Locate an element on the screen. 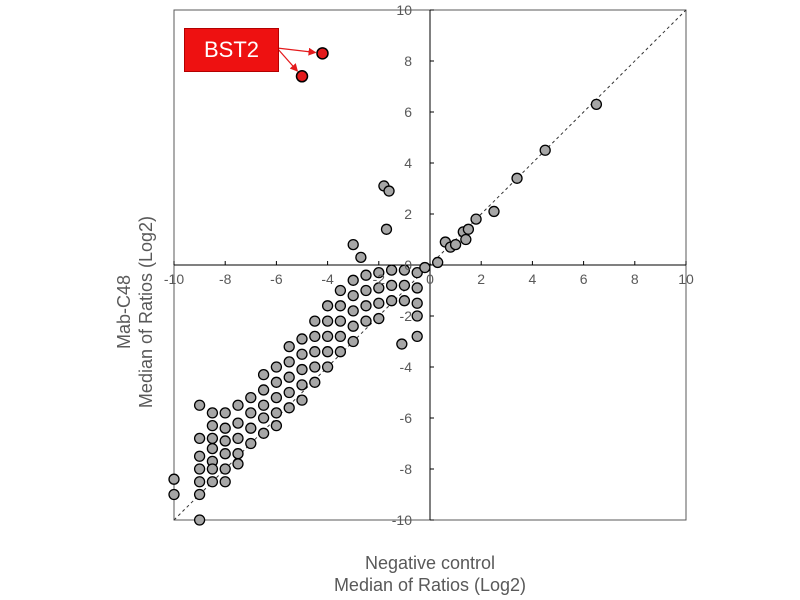 The height and width of the screenshot is (600, 800). y-tick-label: 6 is located at coordinates (408, 112).